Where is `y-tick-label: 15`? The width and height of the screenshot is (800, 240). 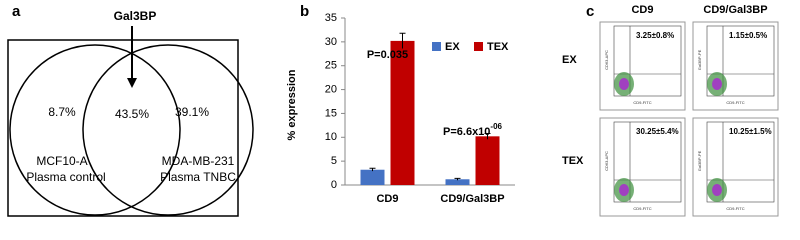 y-tick-label: 15 is located at coordinates (331, 113).